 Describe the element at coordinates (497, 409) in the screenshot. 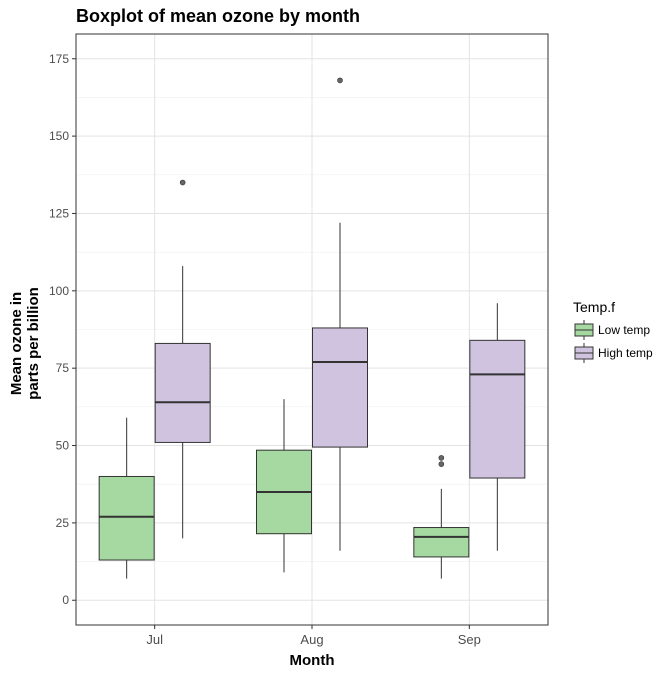

I see `high-temp-sep-box` at that location.